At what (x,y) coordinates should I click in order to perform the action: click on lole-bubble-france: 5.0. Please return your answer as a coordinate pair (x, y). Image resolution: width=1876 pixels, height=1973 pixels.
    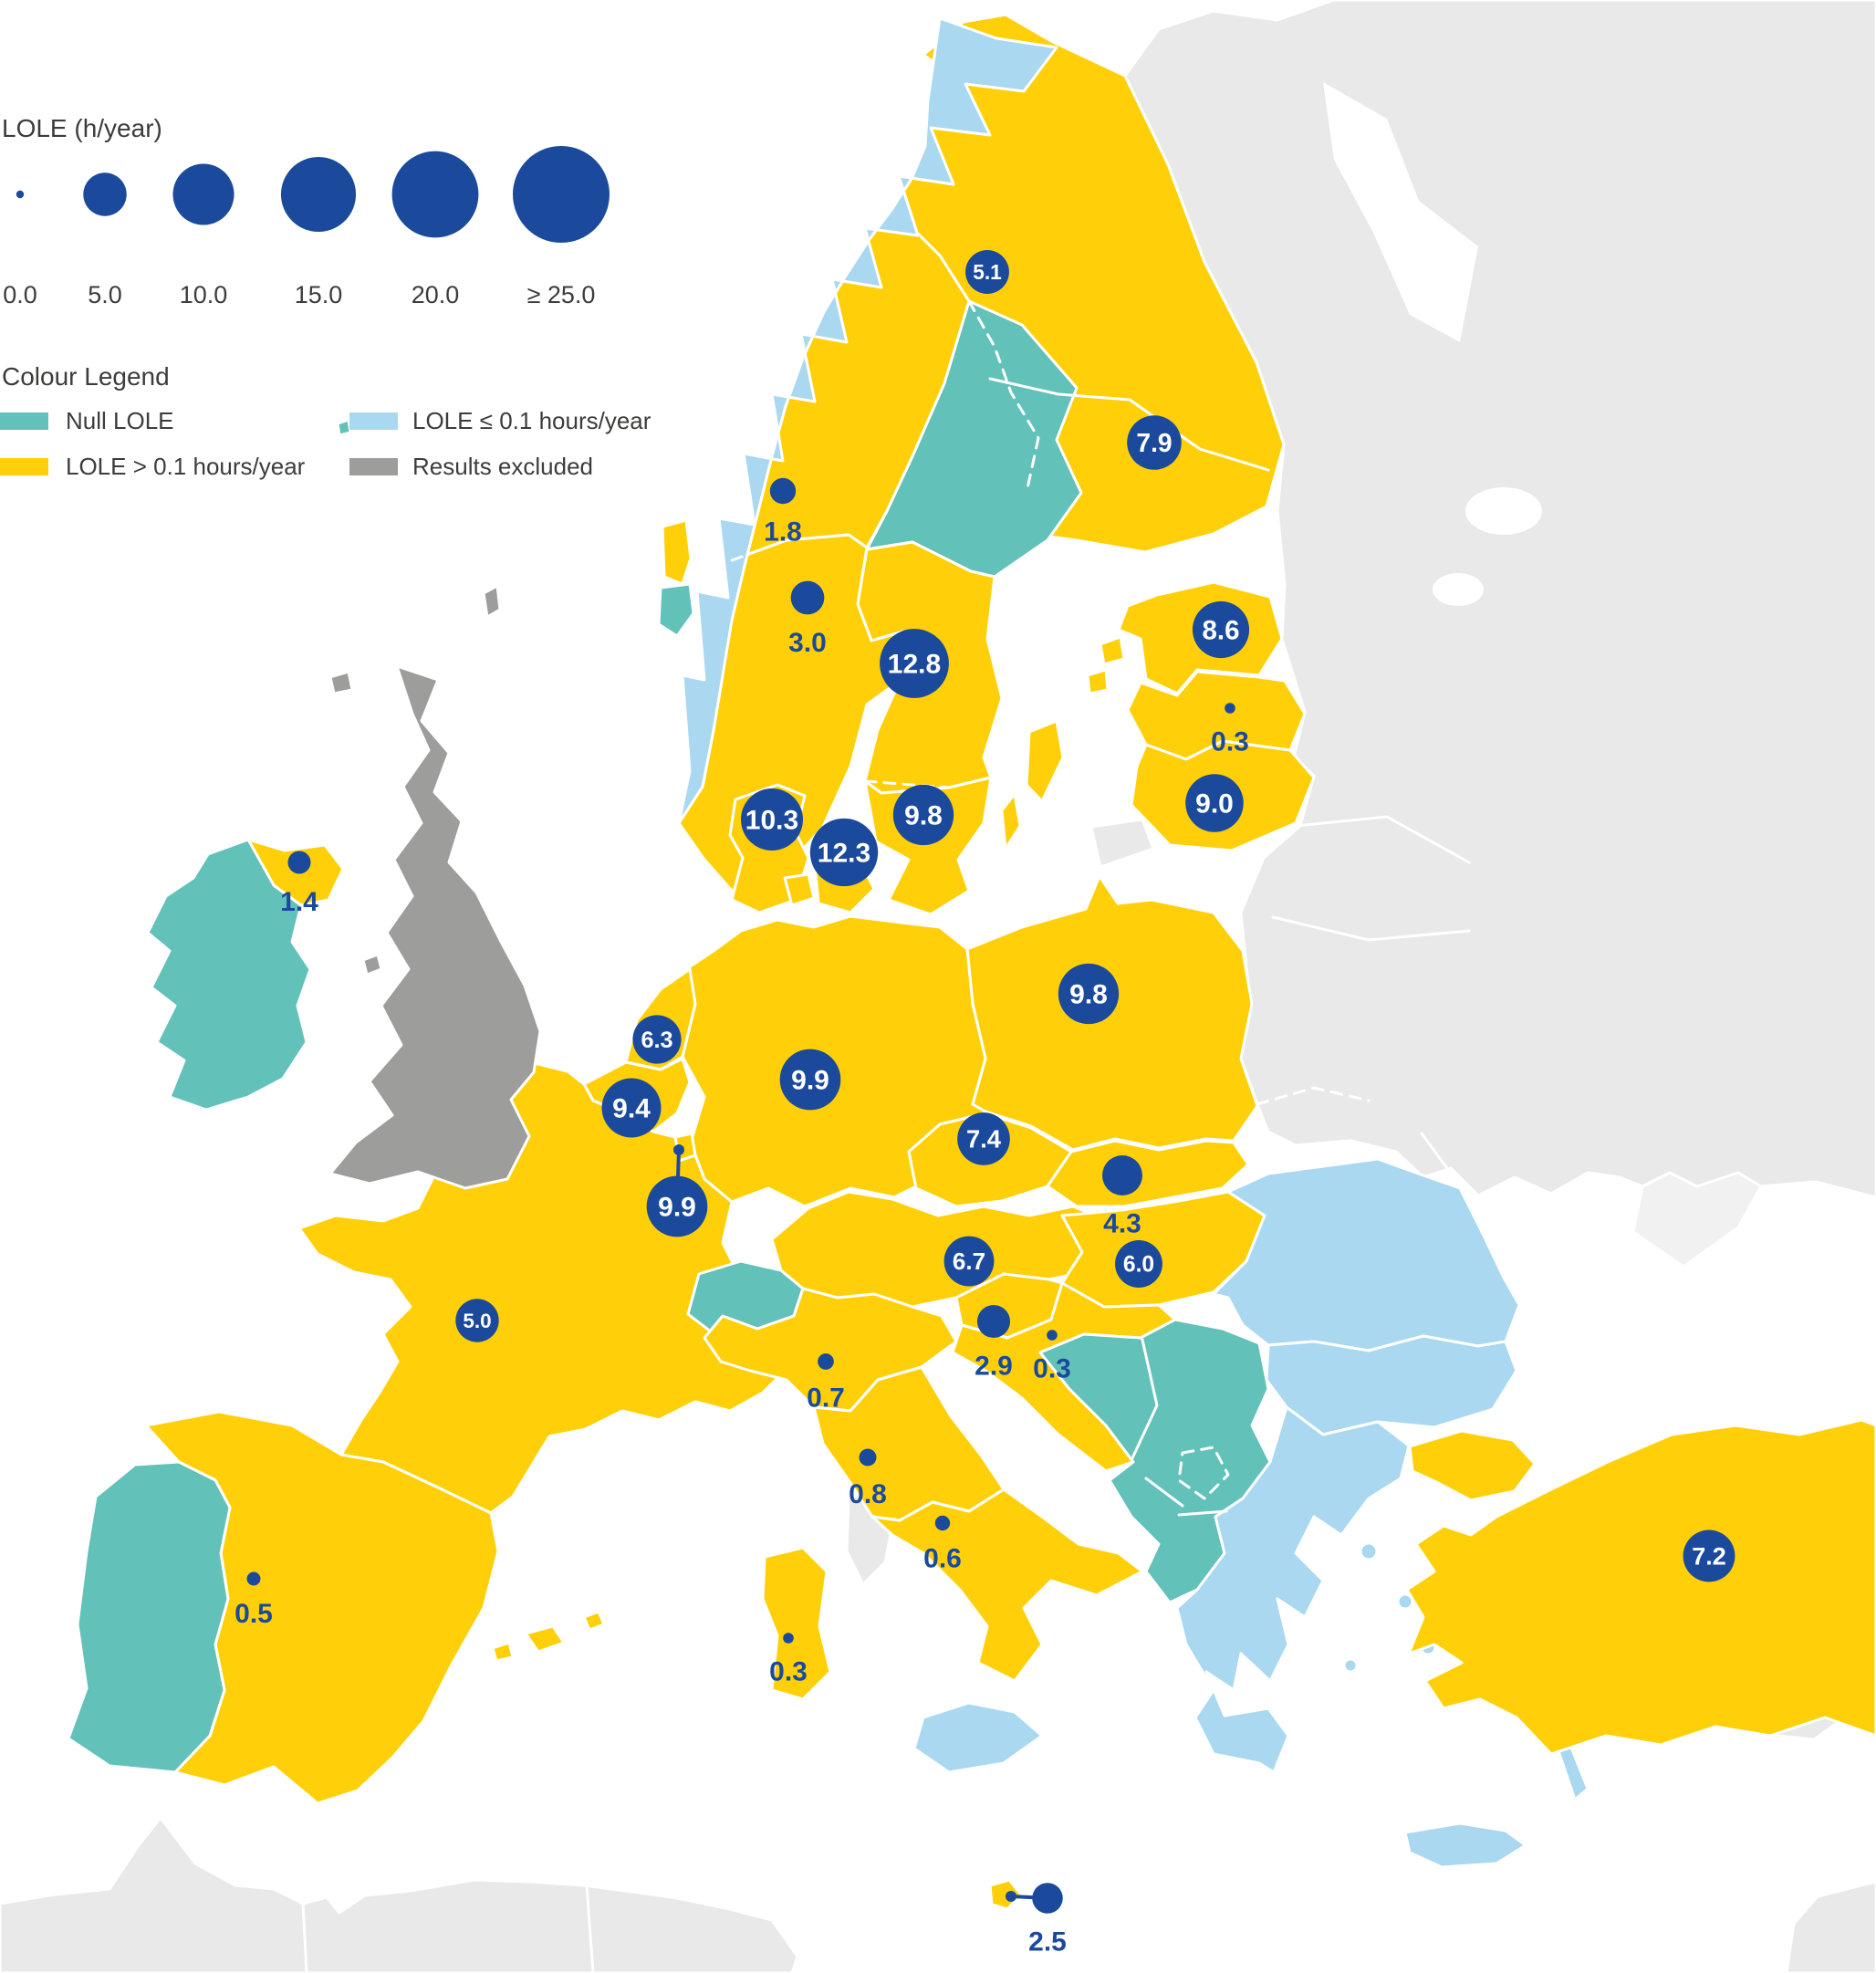
    Looking at the image, I should click on (477, 1320).